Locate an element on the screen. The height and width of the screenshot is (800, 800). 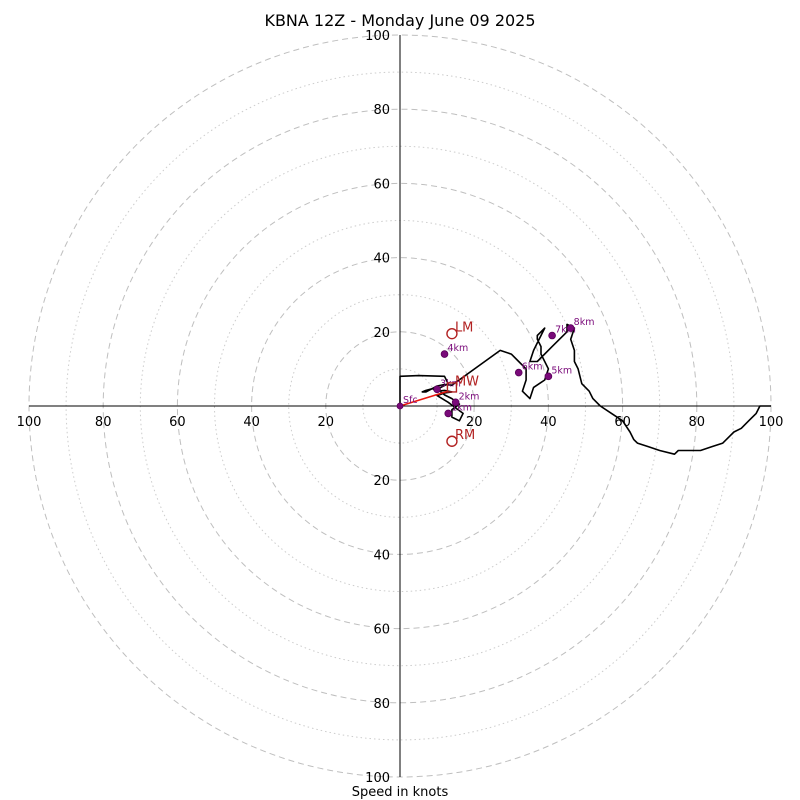
height-label-7km: 7km is located at coordinates (565, 330).